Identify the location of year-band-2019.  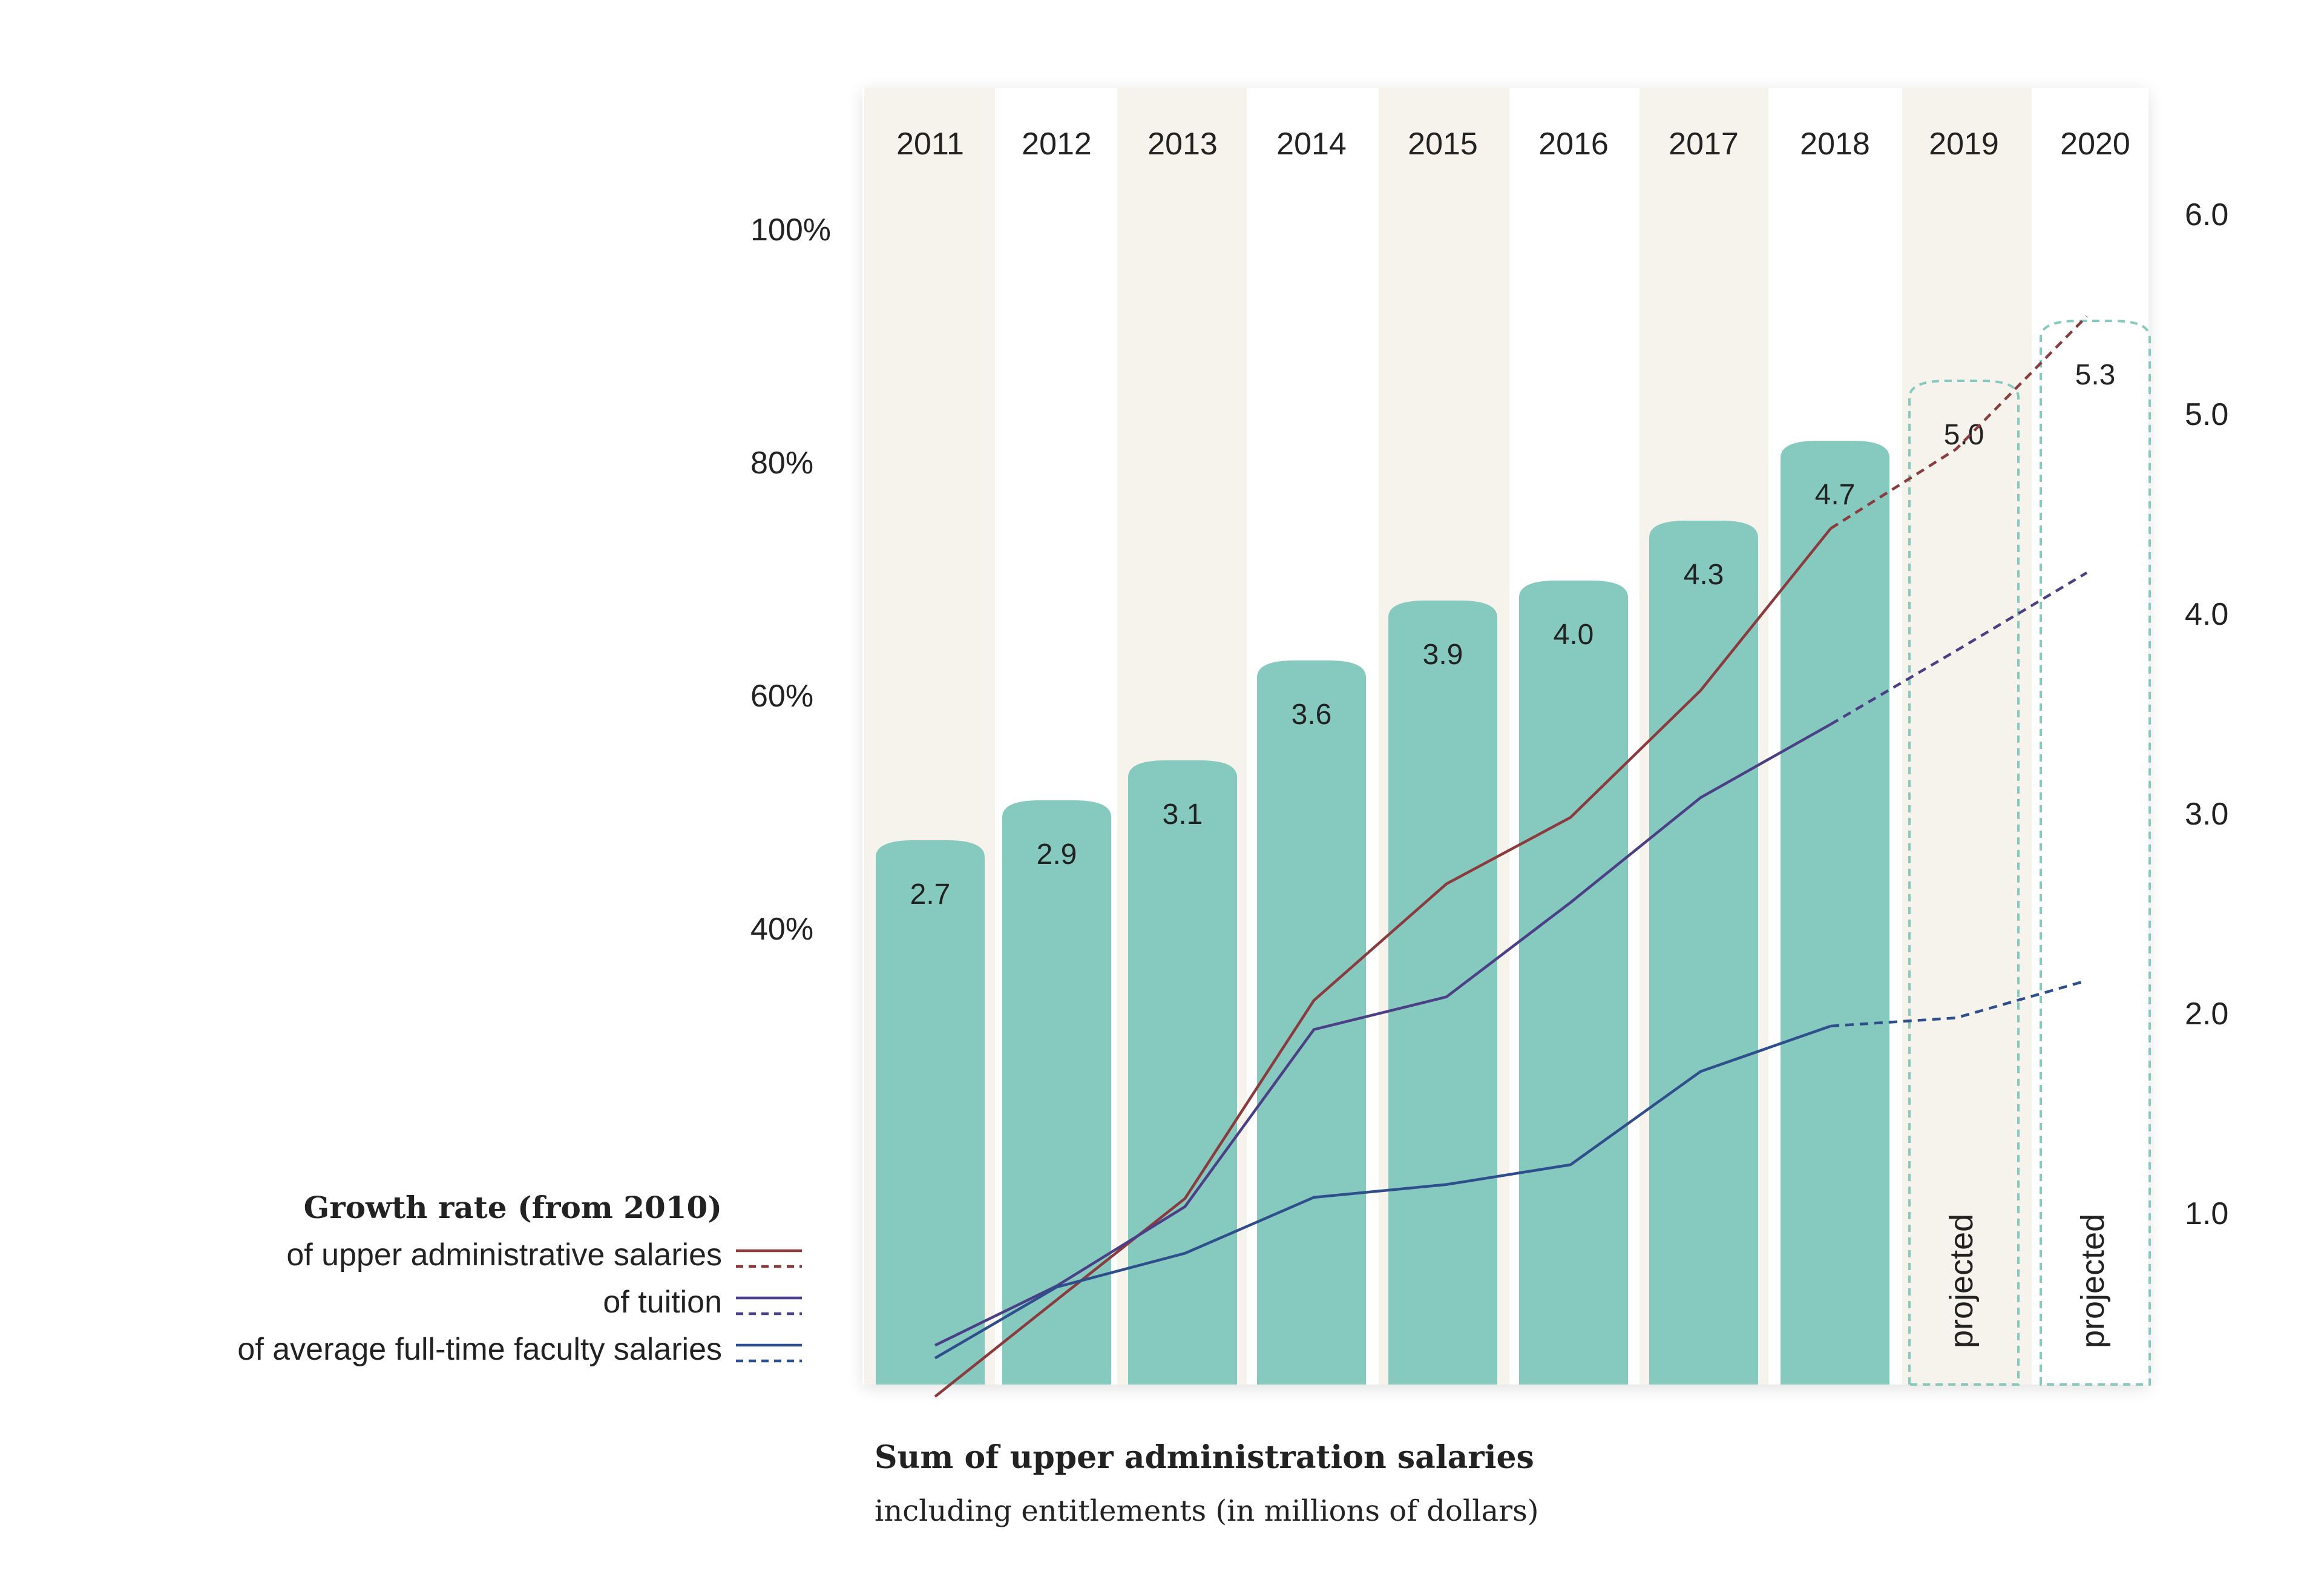
(1967, 736).